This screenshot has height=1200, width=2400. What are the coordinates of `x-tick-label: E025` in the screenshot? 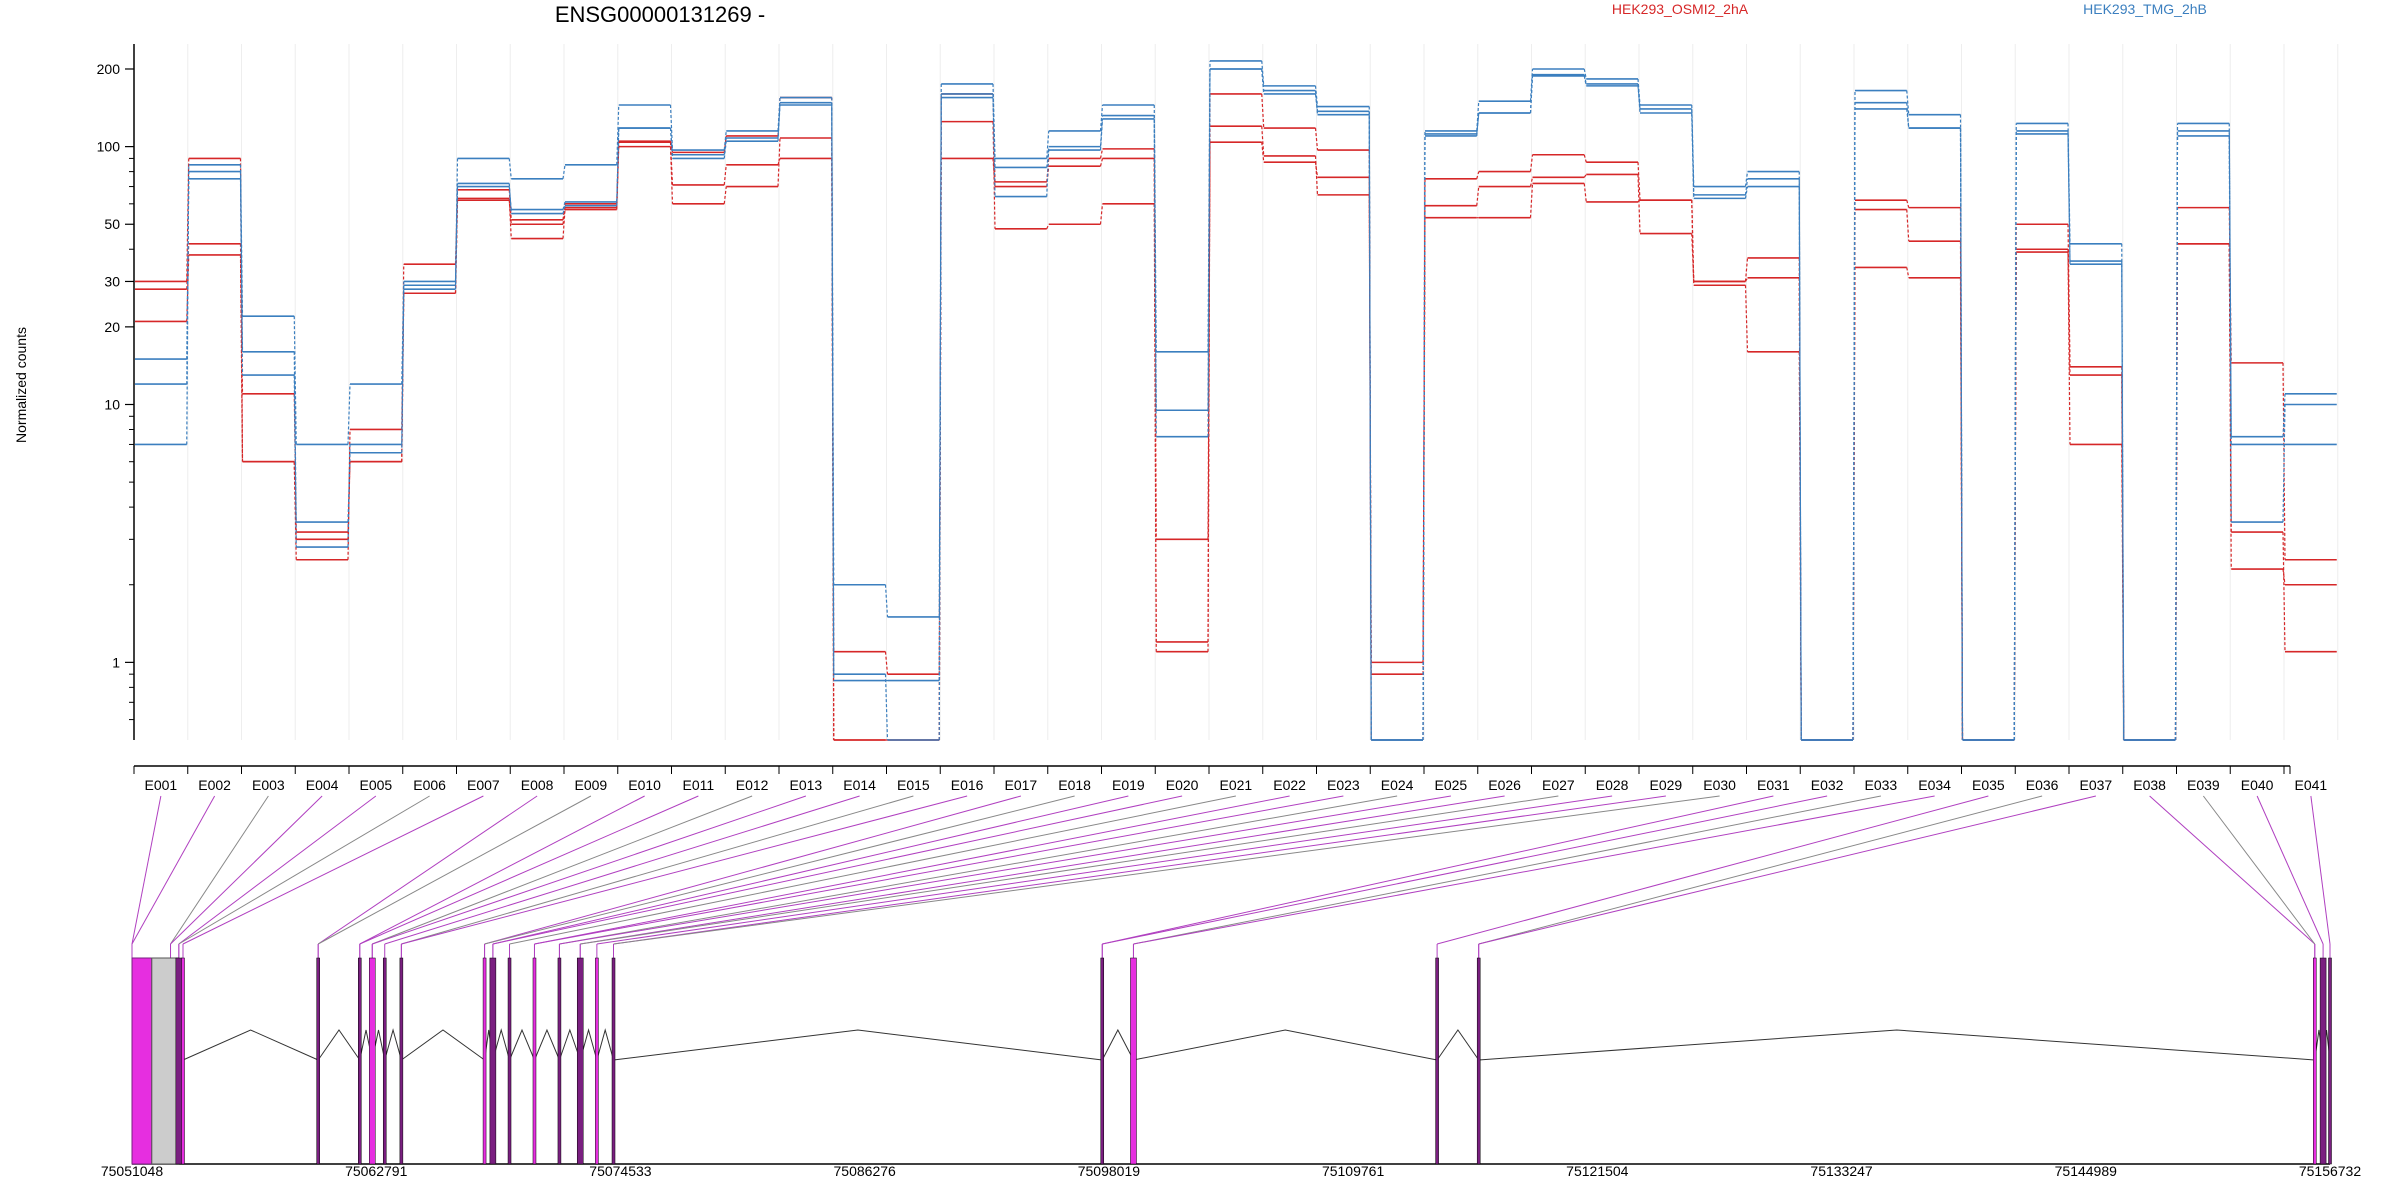 It's located at (1451, 785).